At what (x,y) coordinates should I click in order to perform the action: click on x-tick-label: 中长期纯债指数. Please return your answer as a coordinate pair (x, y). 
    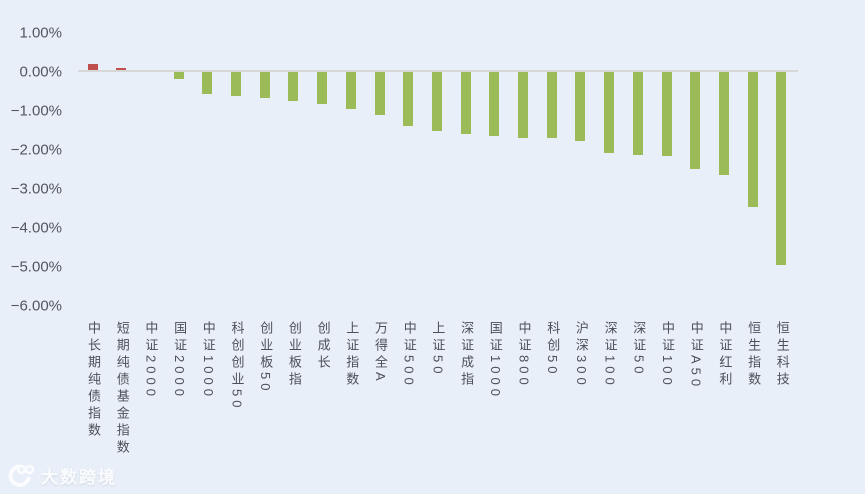
    Looking at the image, I should click on (93, 380).